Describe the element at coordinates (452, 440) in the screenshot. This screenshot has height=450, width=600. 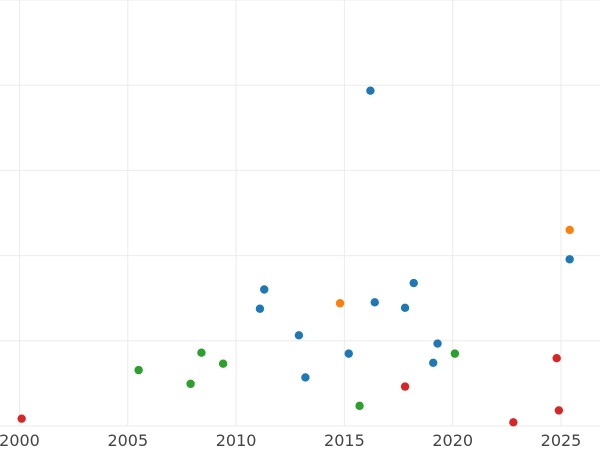
I see `x-tick-label: 2020` at that location.